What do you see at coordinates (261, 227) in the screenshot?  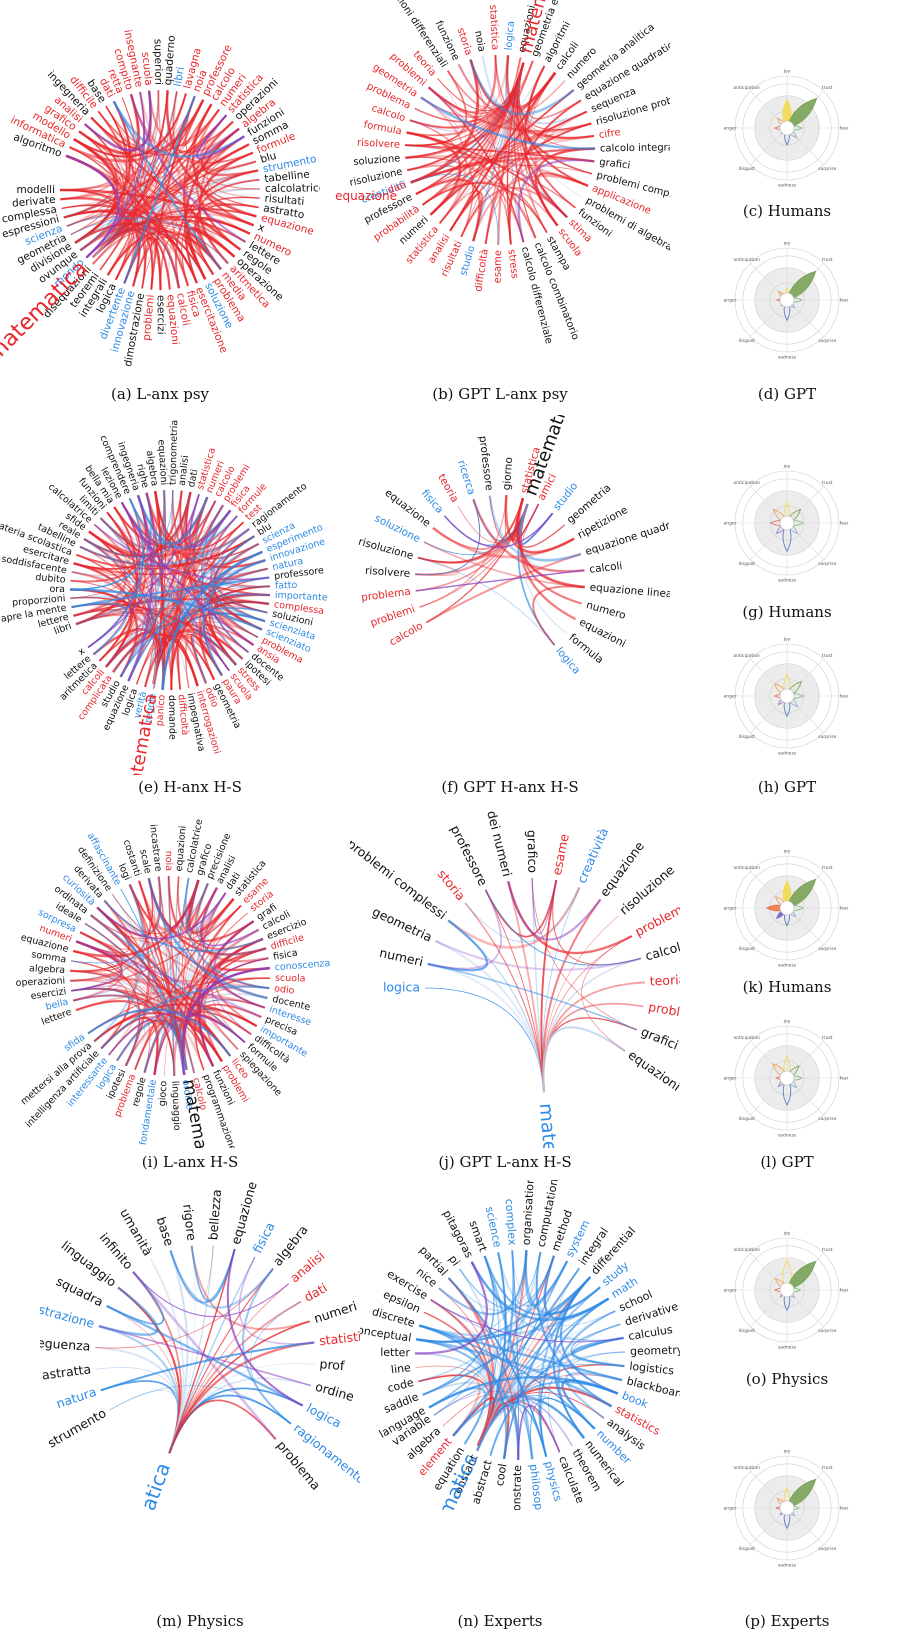 I see `word-label: x` at bounding box center [261, 227].